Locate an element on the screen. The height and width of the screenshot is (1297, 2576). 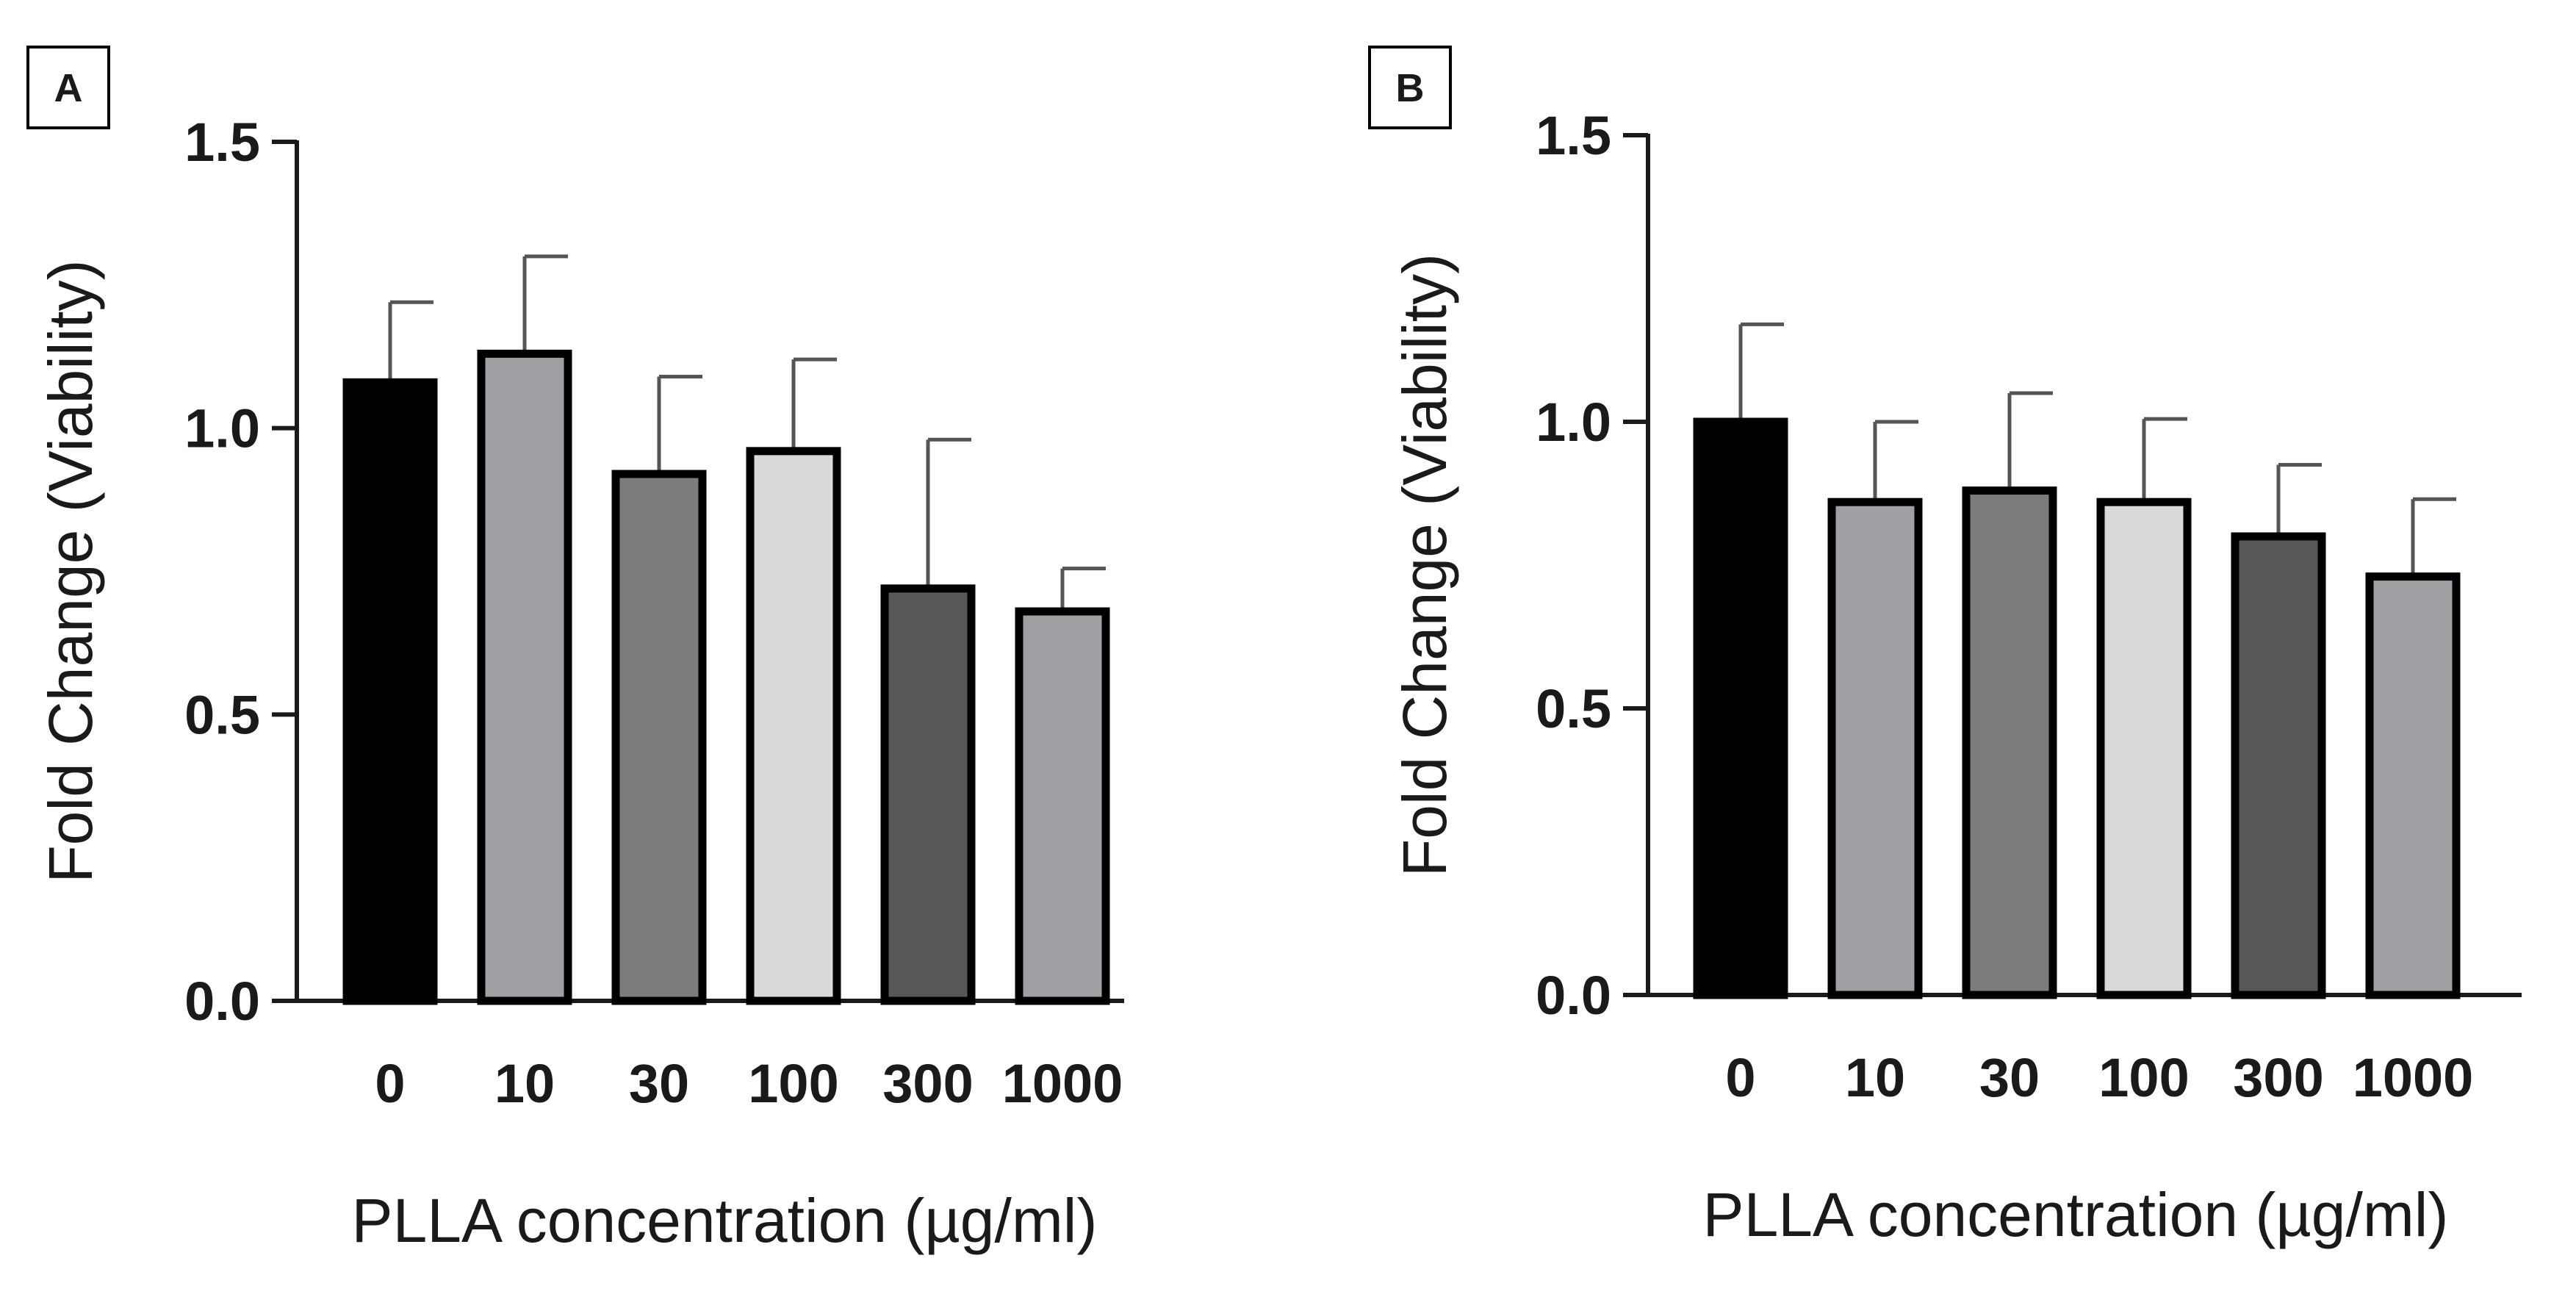
panel-letter: B is located at coordinates (1410, 88).